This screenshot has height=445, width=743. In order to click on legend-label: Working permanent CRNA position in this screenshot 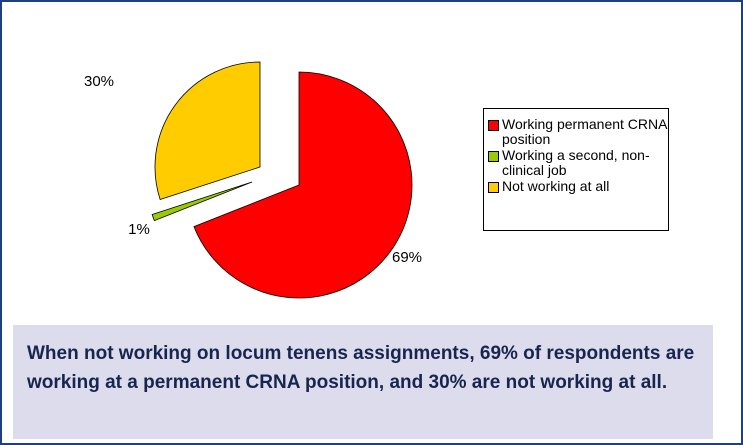, I will do `click(584, 131)`.